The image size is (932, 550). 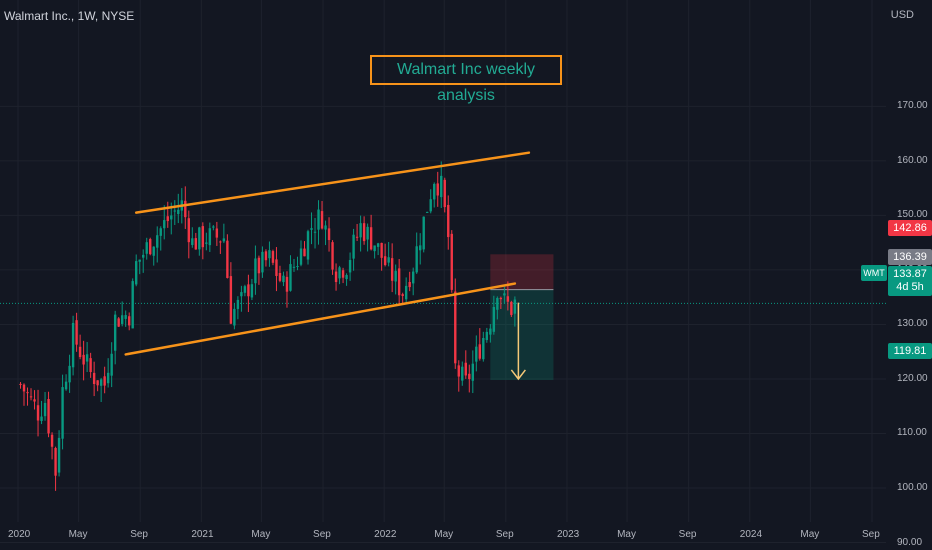 I want to click on short-position-tool, so click(x=522, y=317).